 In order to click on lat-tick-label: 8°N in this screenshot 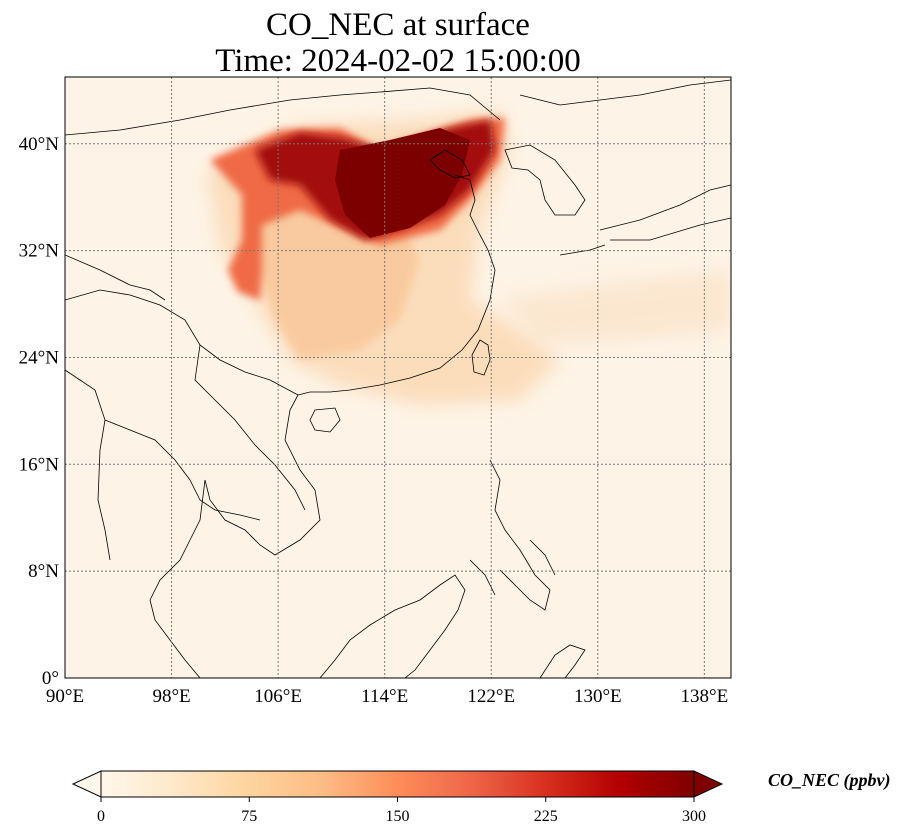, I will do `click(43, 571)`.